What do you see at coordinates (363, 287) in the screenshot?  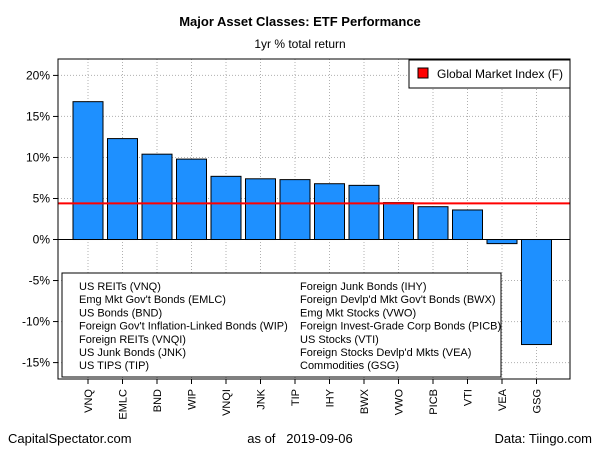 I see `key-entry-right: Foreign Junk Bonds (IHY)` at bounding box center [363, 287].